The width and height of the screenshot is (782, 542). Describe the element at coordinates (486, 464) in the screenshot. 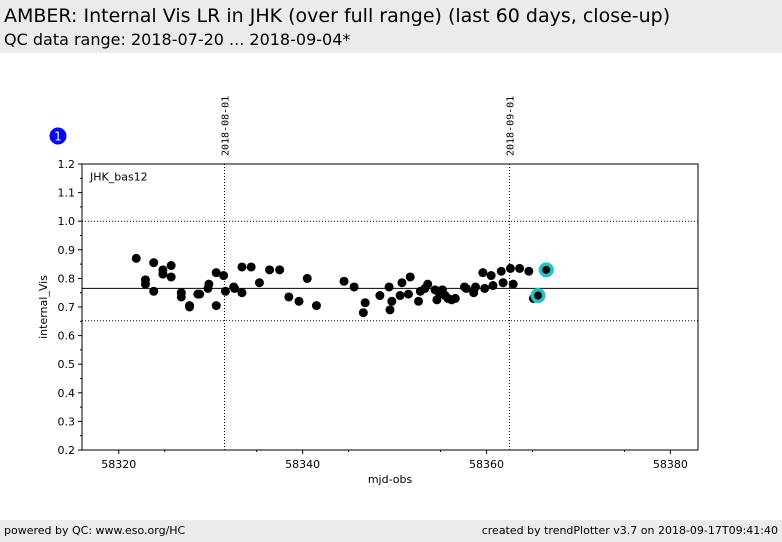

I see `x-tick-label: 58360` at that location.